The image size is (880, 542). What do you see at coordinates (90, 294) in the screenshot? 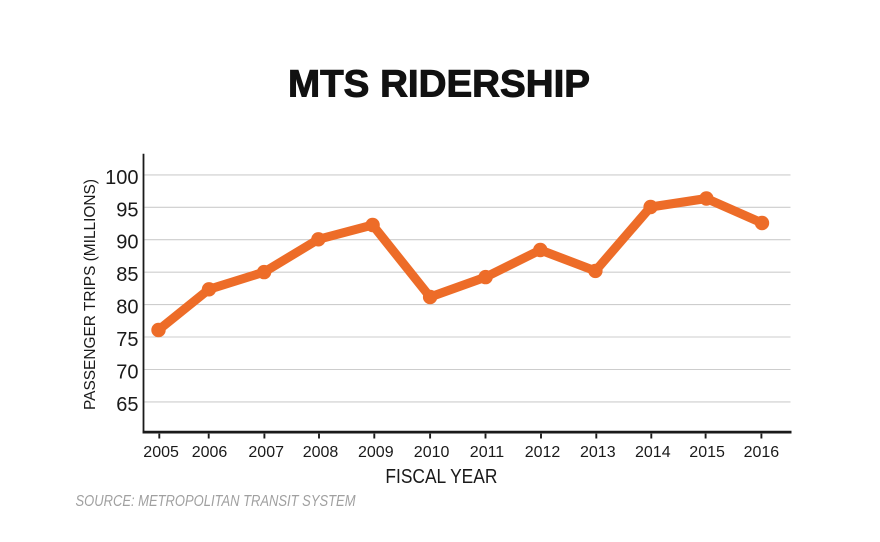
I see `svg-text: PASSENGER TRIPS (MILLIONS)` at bounding box center [90, 294].